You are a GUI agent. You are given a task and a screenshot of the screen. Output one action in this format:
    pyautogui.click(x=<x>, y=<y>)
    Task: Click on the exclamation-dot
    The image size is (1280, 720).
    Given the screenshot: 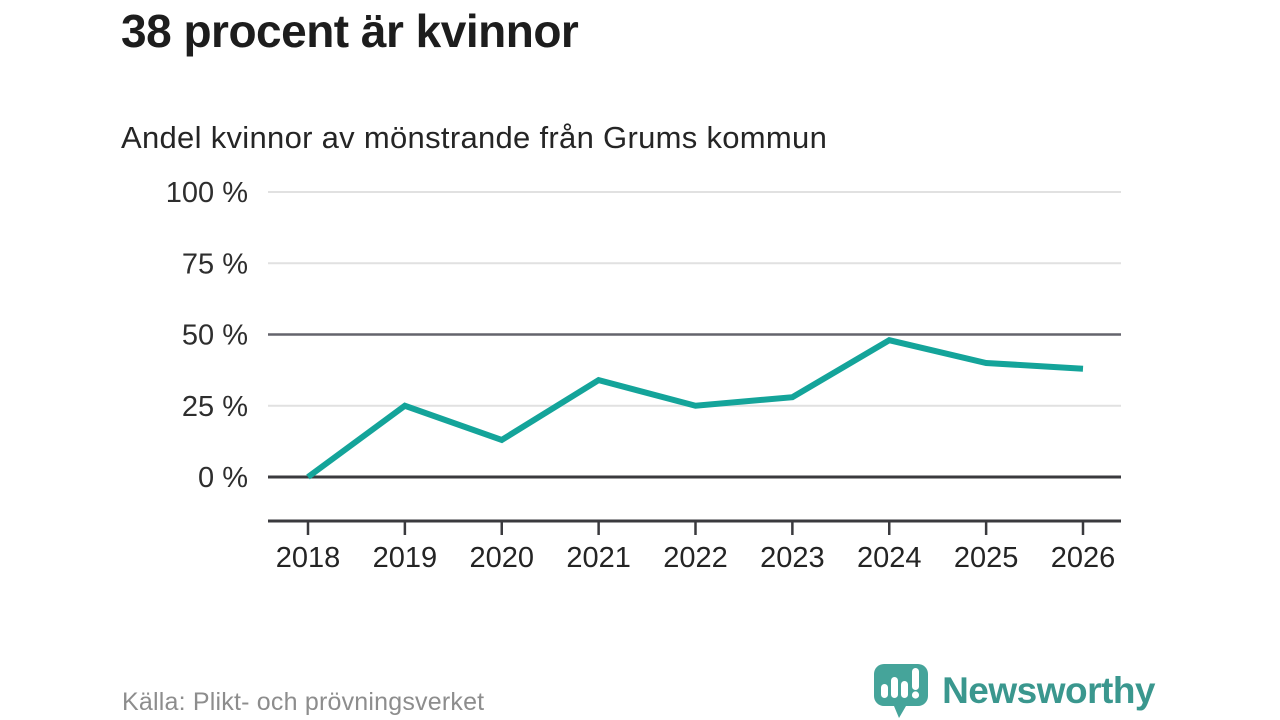 What is the action you would take?
    pyautogui.click(x=915, y=695)
    